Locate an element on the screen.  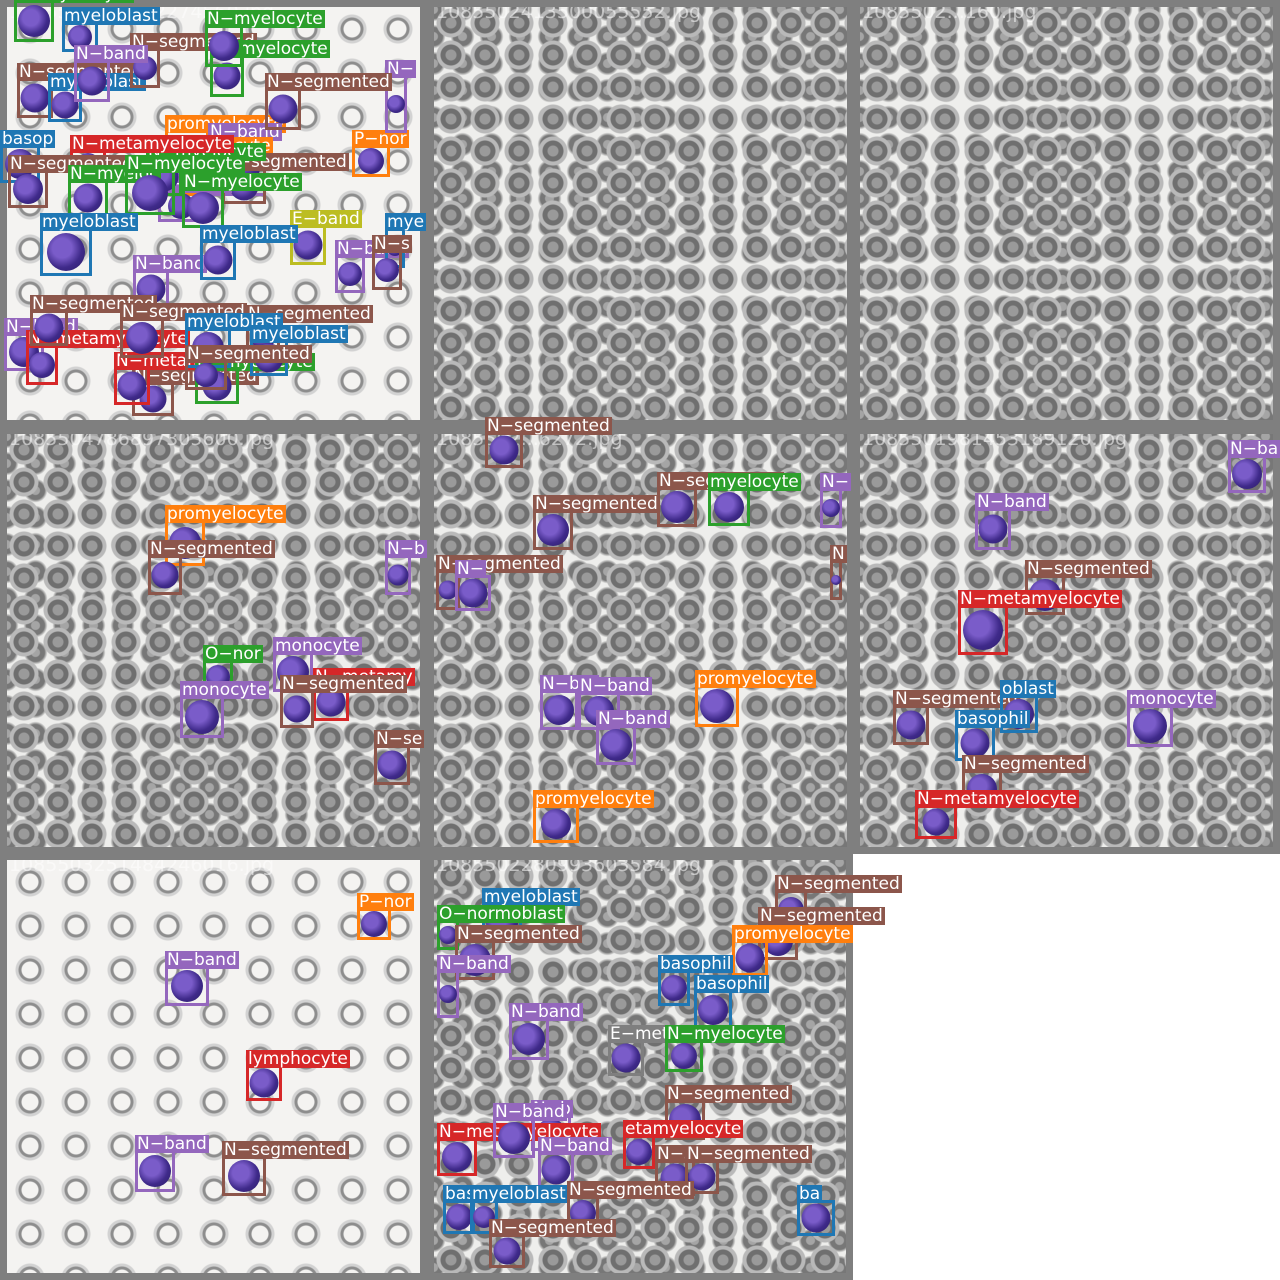
detection-label: monocyte is located at coordinates (224, 690).